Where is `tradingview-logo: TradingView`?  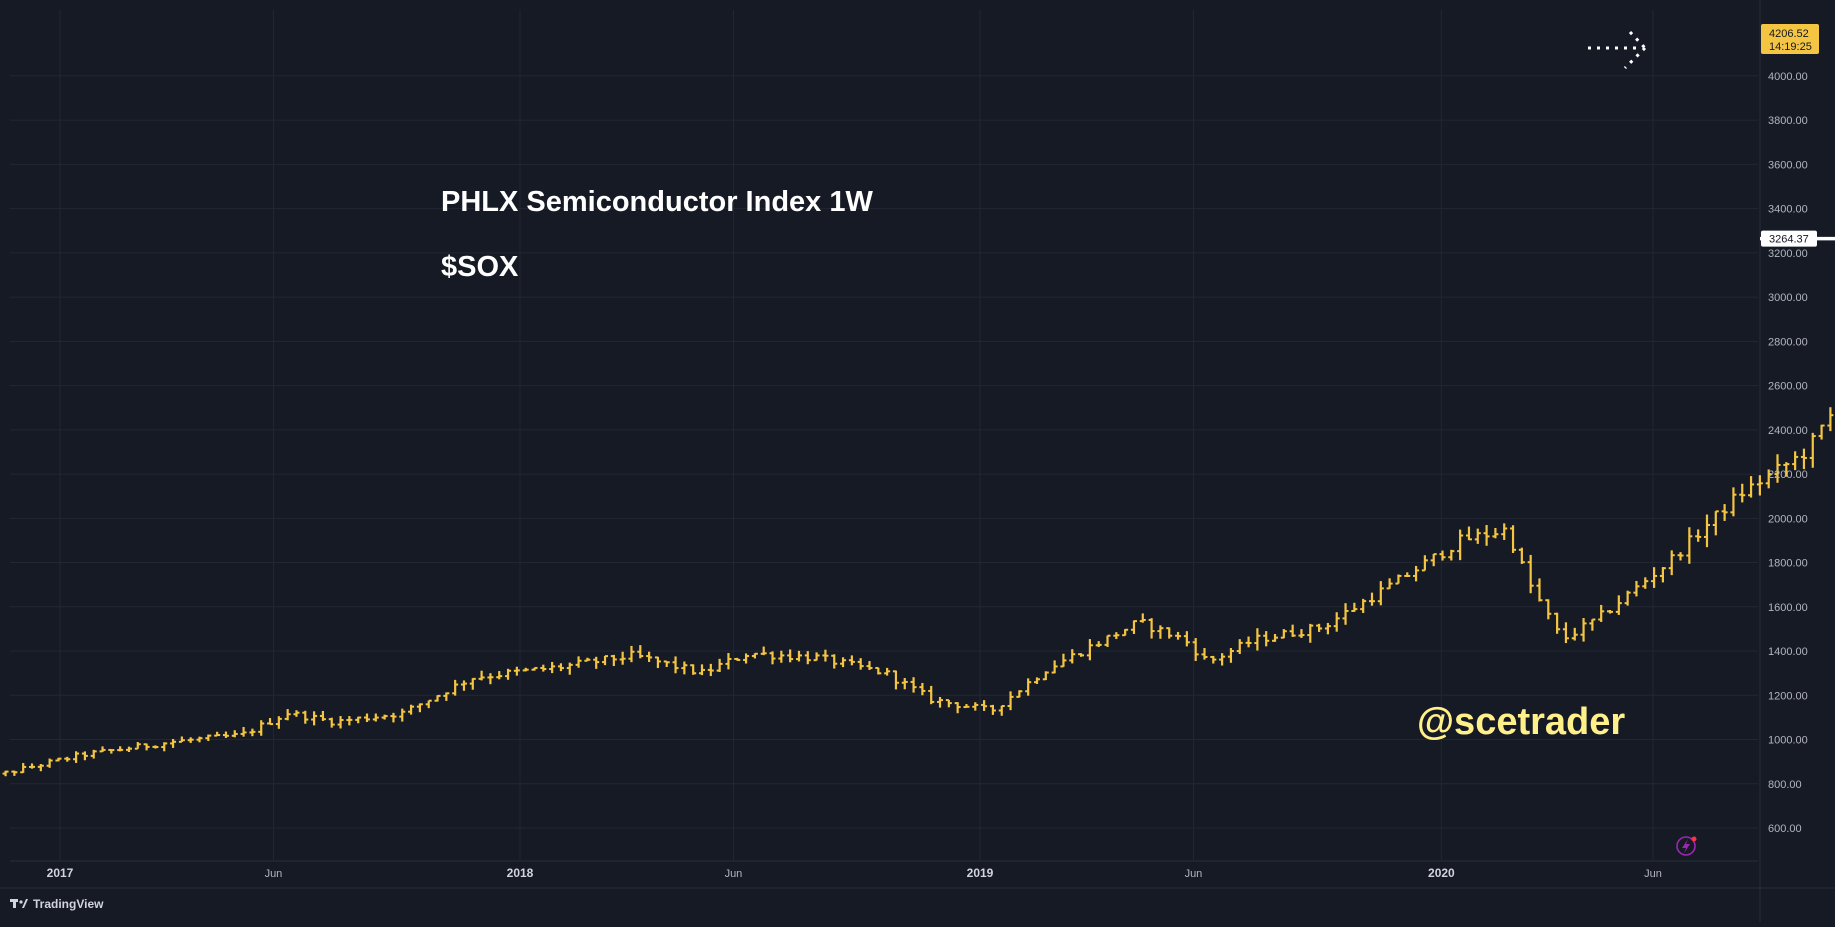 tradingview-logo: TradingView is located at coordinates (57, 904).